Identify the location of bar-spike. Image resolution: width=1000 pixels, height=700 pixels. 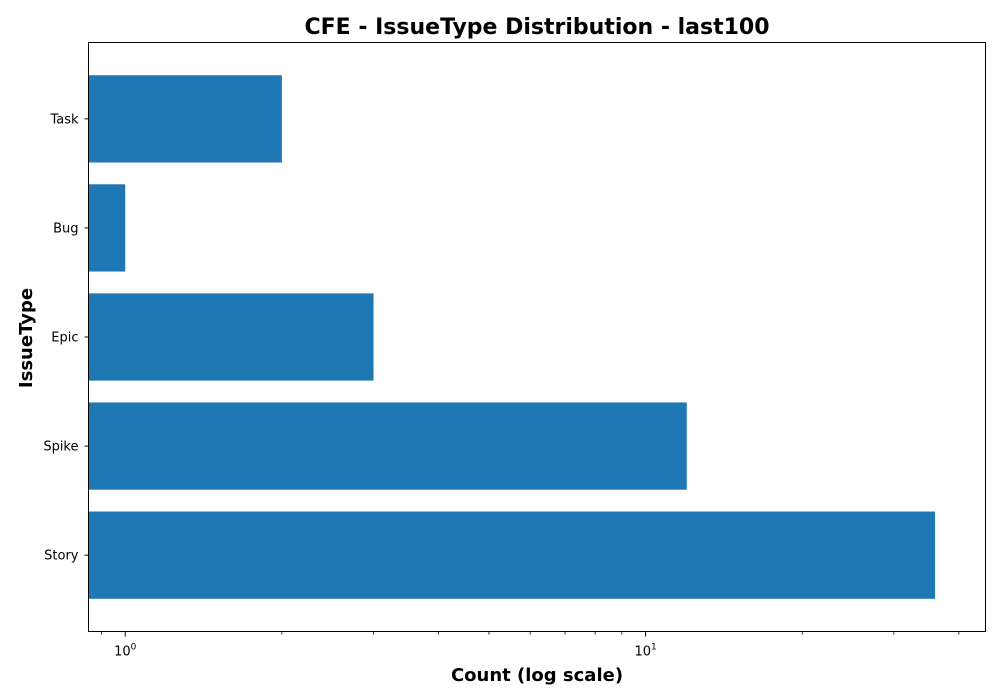
(387, 446).